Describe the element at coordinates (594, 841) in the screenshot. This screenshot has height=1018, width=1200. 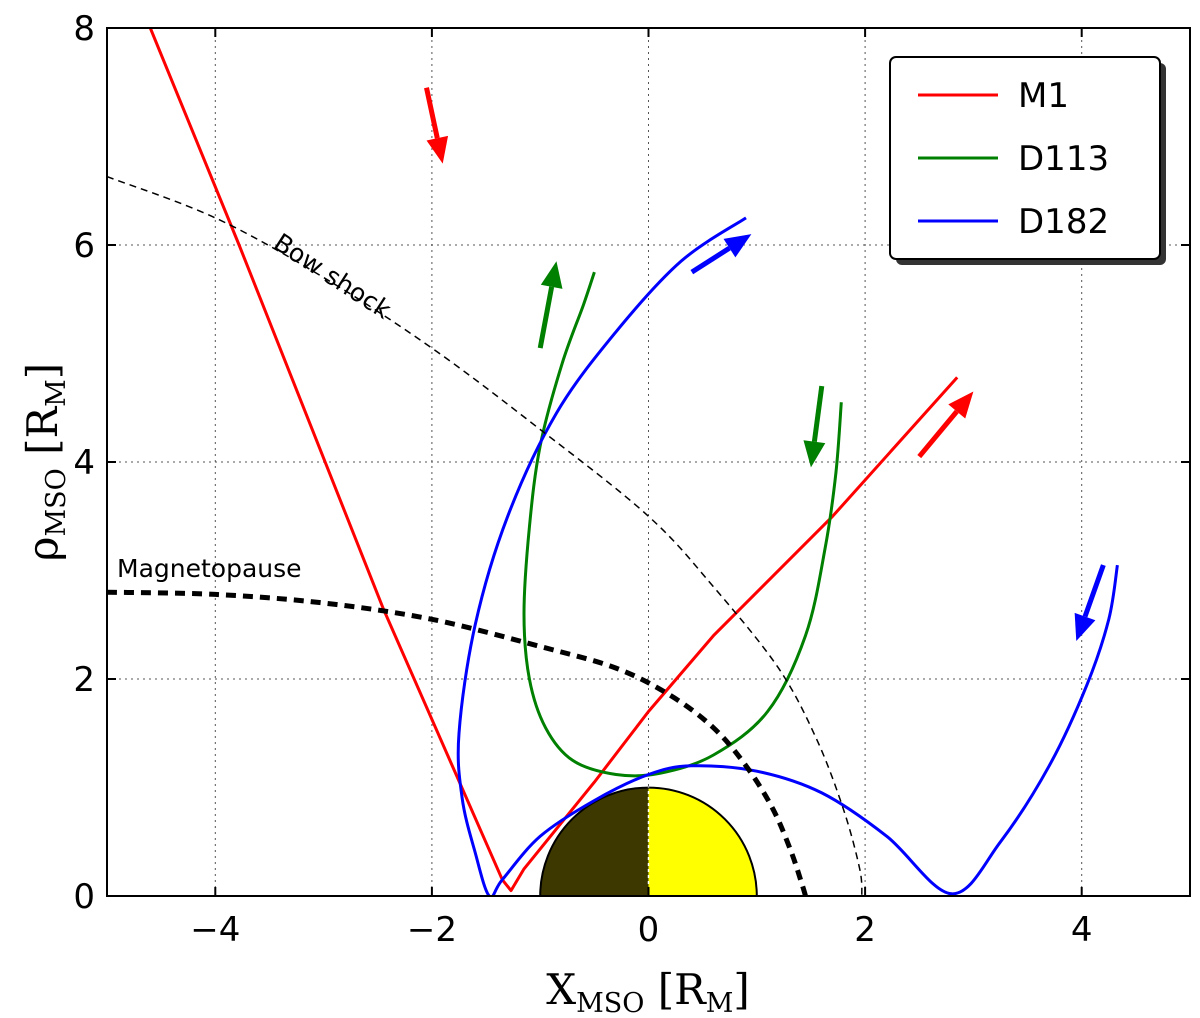
I see `planet-night-side` at that location.